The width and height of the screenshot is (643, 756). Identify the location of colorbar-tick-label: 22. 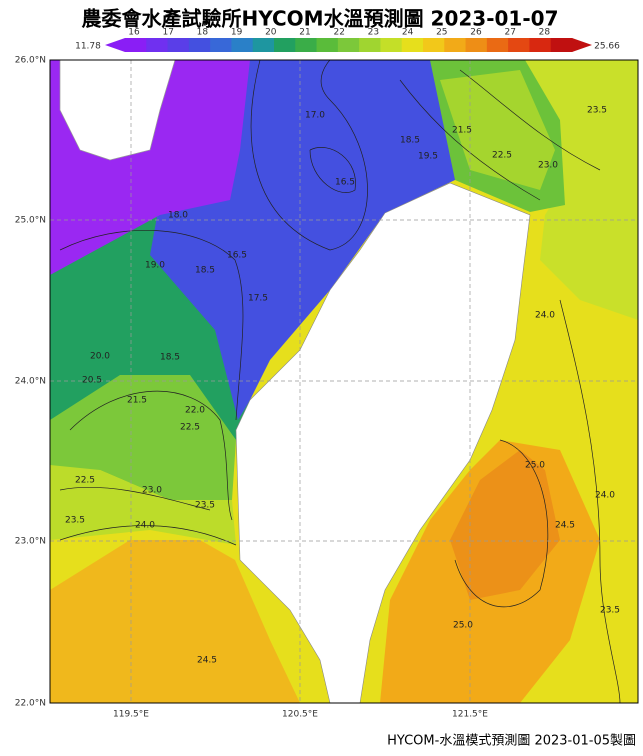
(338, 33).